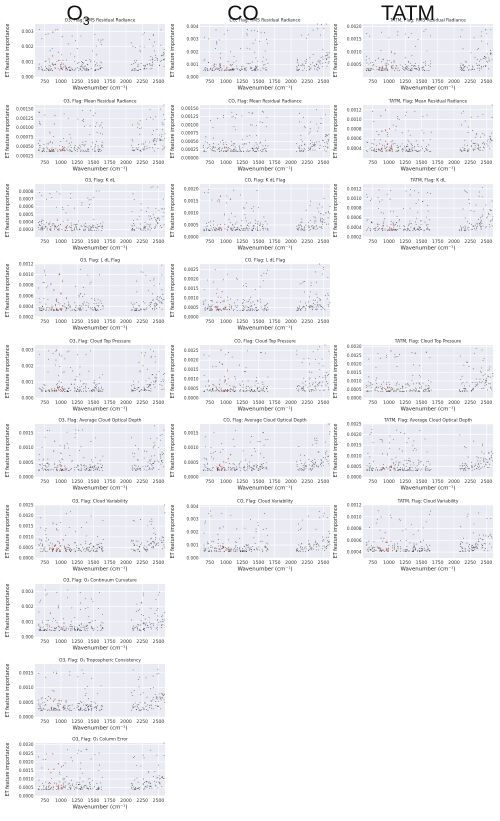 This screenshot has height=821, width=500. What do you see at coordinates (26, 761) in the screenshot?
I see `y-tick-label: 0.0020` at bounding box center [26, 761].